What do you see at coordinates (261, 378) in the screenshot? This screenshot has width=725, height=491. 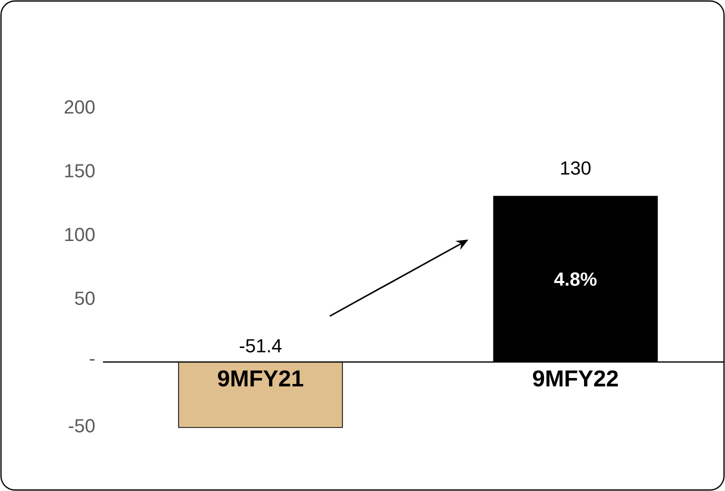 I see `x-tick-label: 9MFY21` at bounding box center [261, 378].